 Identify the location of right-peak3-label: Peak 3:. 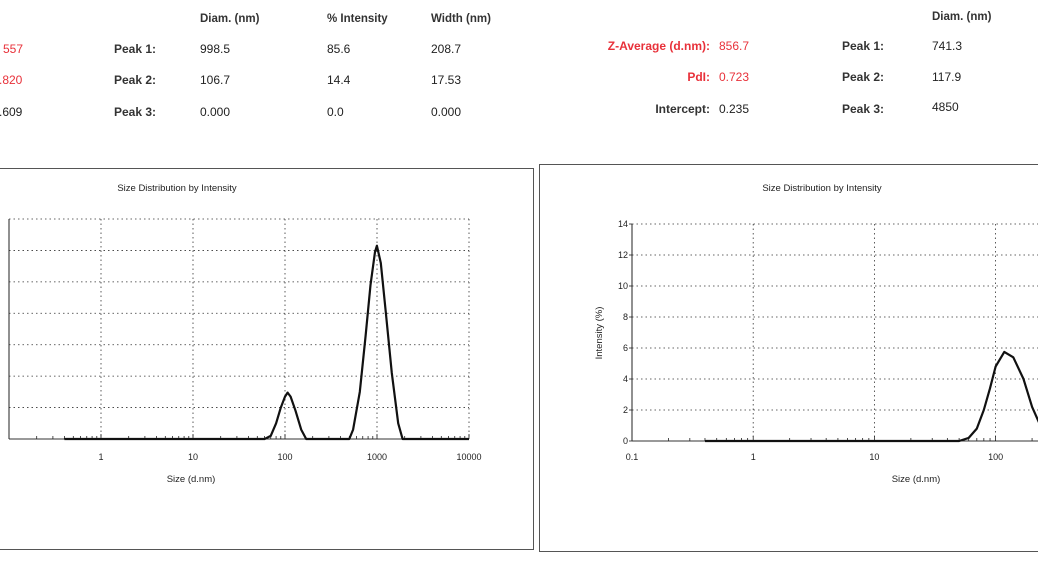
(863, 109).